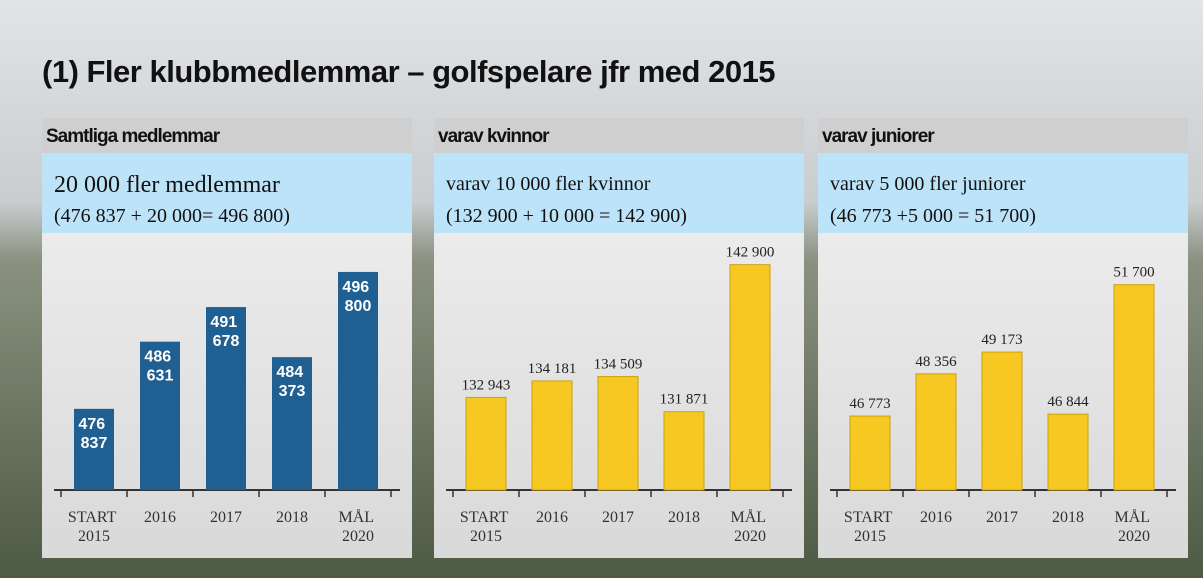 The height and width of the screenshot is (578, 1203). I want to click on panel-title: varav kvinnor, so click(494, 136).